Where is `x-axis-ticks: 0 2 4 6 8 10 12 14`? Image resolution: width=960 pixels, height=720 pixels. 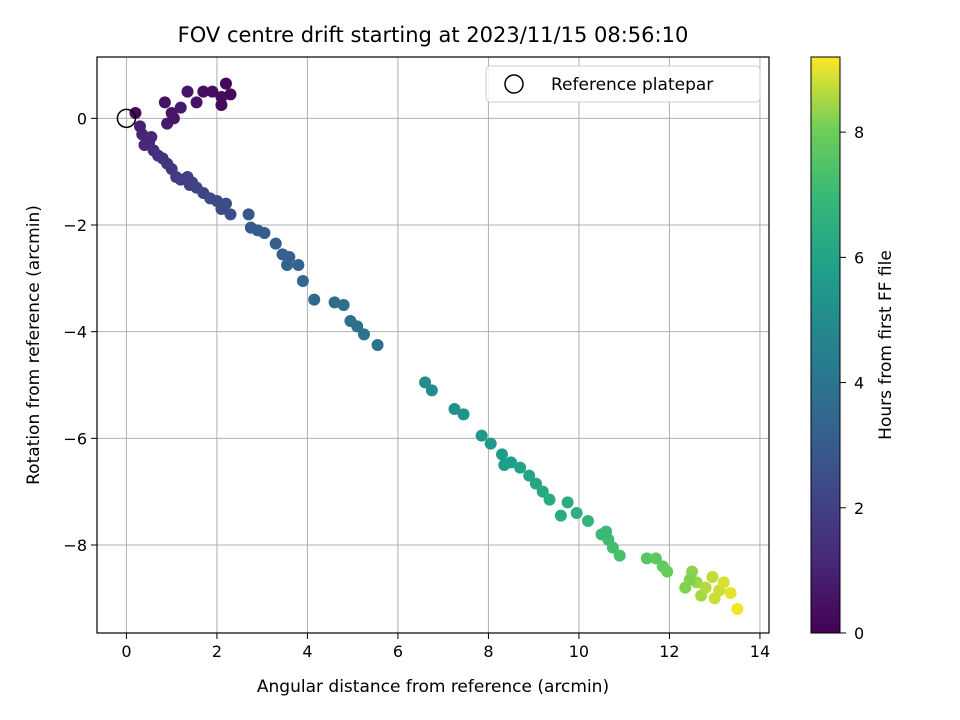
x-axis-ticks: 0 2 4 6 8 10 12 14 is located at coordinates (445, 647).